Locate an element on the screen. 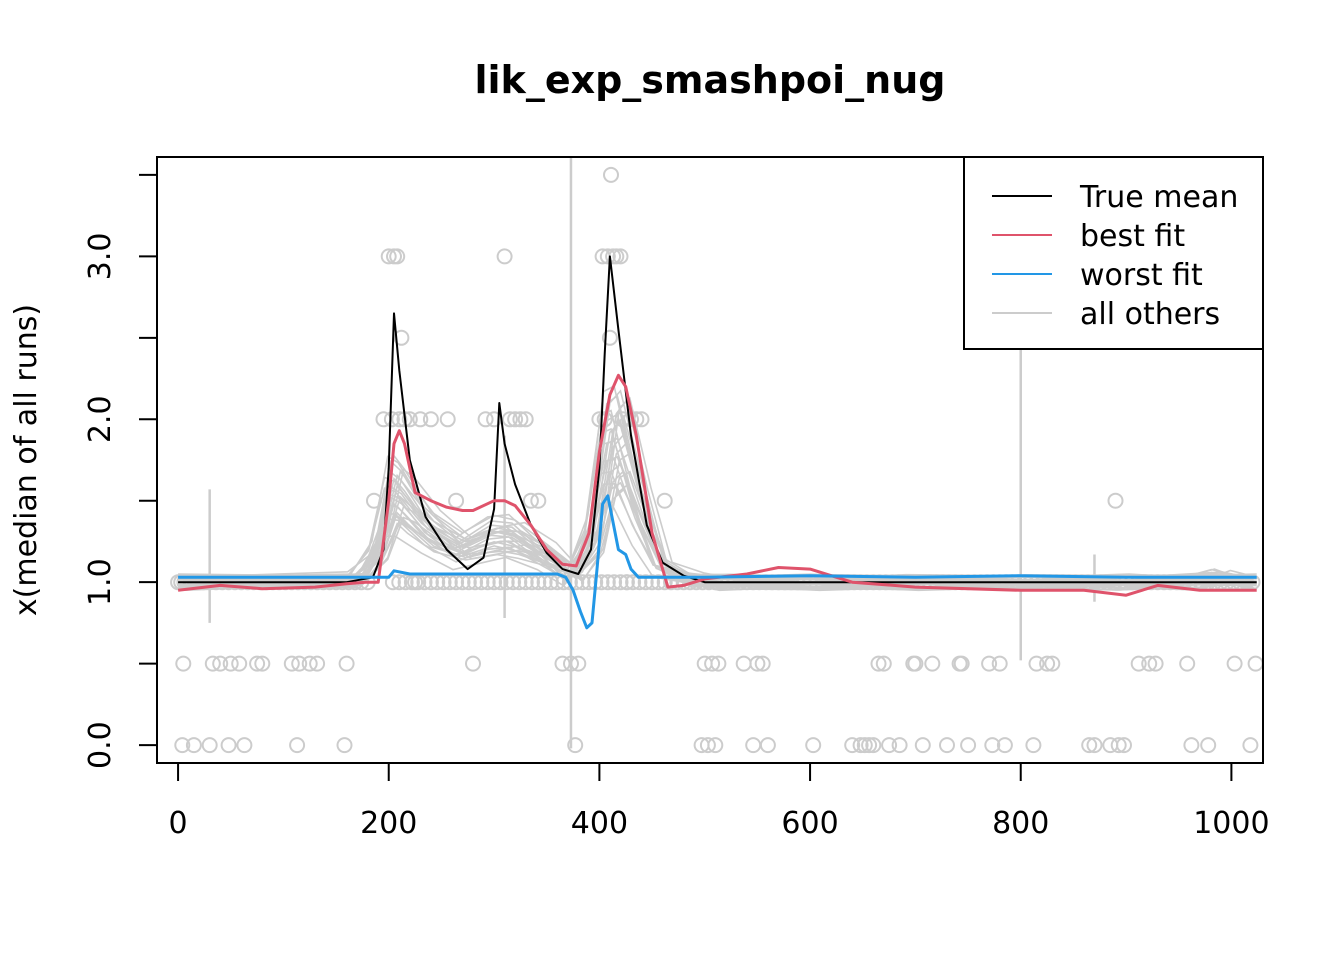 The width and height of the screenshot is (1344, 960). x-tick-label: 400 is located at coordinates (599, 823).